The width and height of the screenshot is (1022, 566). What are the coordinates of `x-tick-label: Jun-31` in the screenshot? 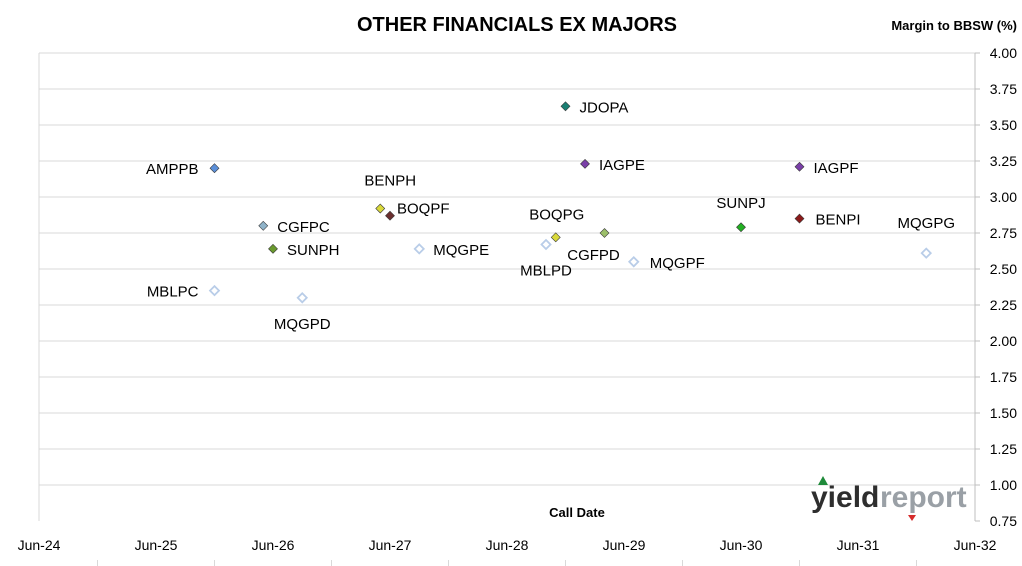 It's located at (858, 545).